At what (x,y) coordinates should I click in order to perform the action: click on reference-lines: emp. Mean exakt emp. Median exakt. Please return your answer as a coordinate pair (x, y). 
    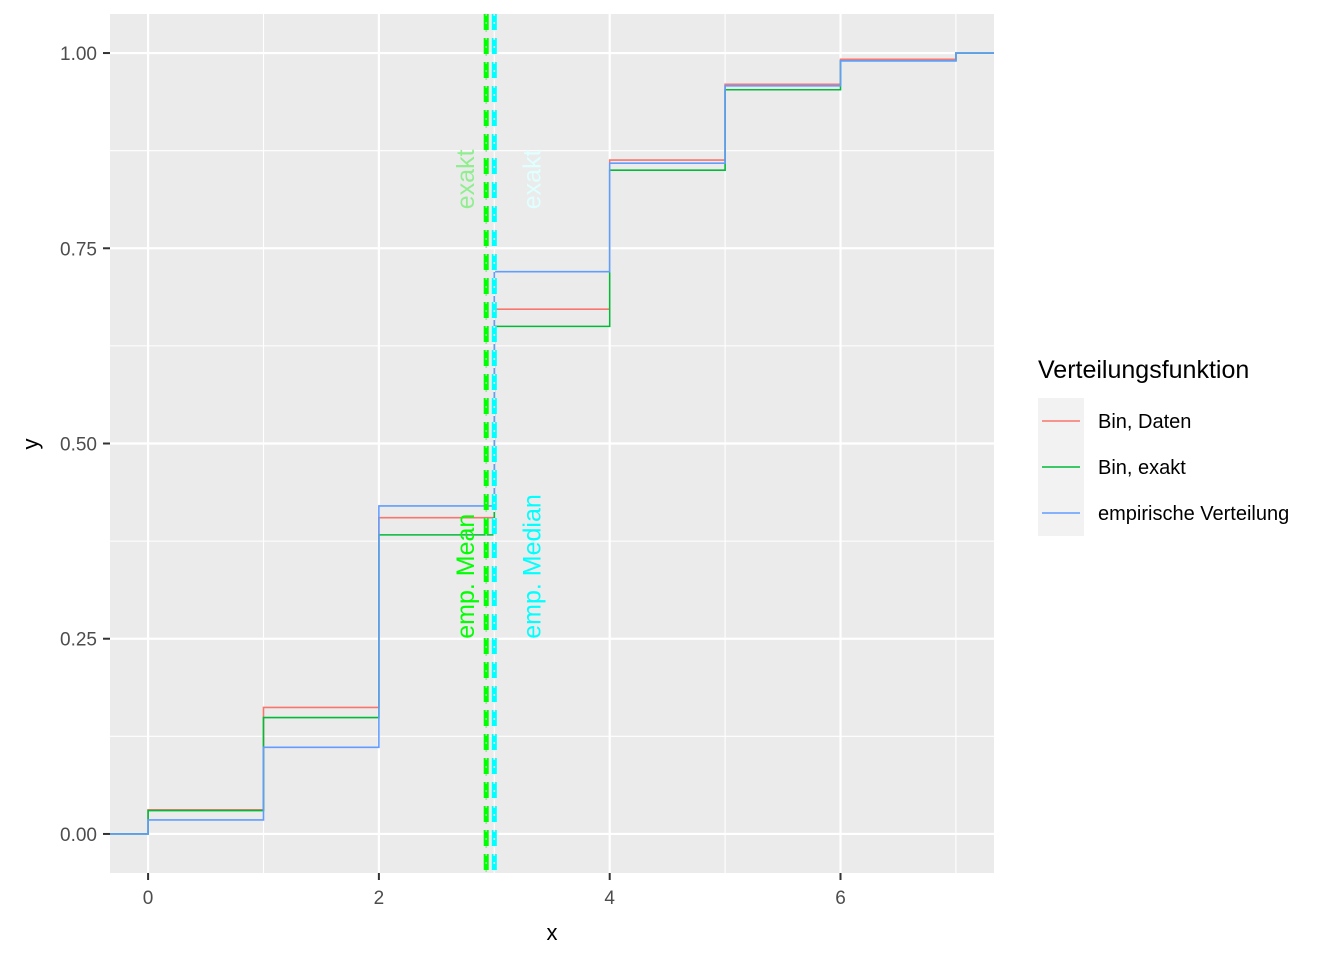
    Looking at the image, I should click on (499, 443).